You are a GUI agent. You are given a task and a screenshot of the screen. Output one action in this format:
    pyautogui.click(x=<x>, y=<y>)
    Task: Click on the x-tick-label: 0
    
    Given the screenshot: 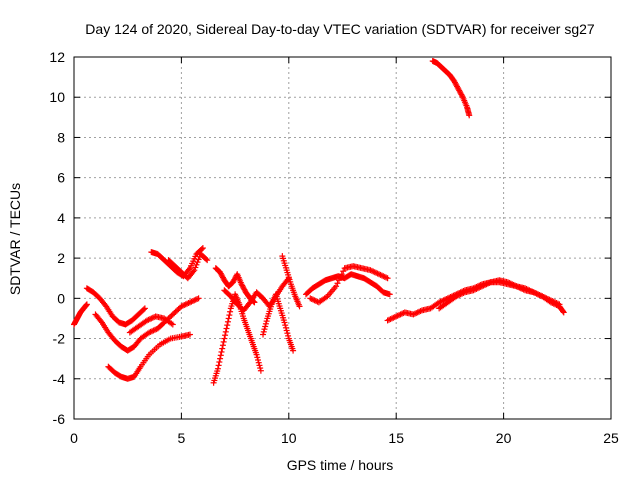 What is the action you would take?
    pyautogui.click(x=74, y=438)
    